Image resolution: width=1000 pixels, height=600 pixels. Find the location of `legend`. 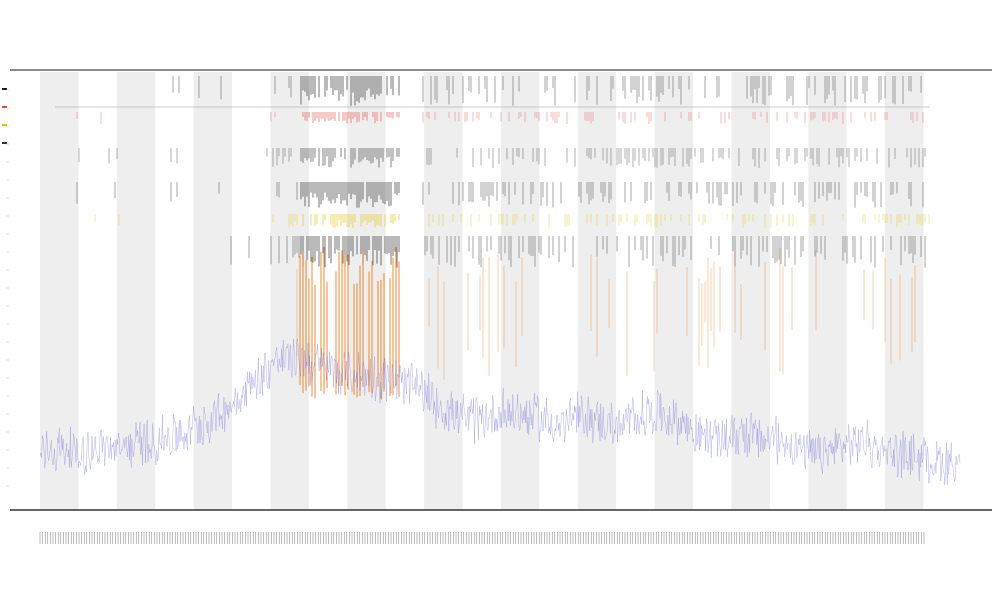

legend is located at coordinates (12, 116).